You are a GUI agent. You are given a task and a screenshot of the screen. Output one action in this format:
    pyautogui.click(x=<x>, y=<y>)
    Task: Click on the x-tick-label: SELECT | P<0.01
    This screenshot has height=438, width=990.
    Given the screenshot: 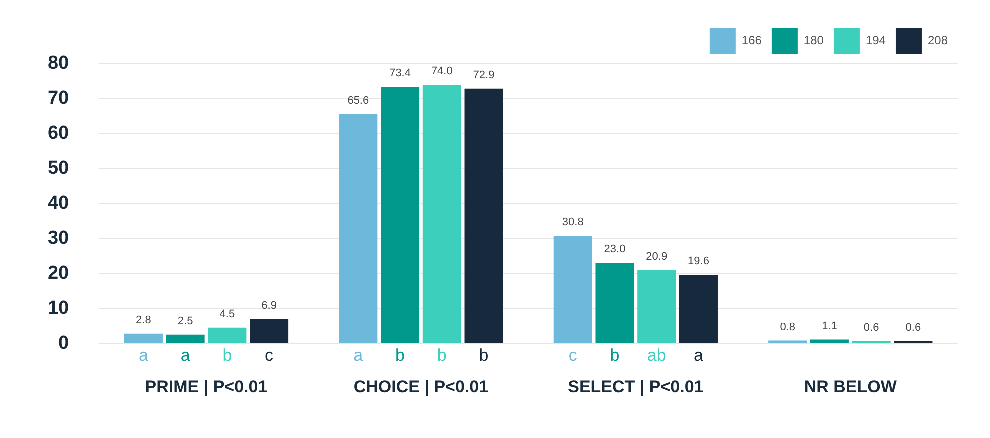 What is the action you would take?
    pyautogui.click(x=636, y=386)
    